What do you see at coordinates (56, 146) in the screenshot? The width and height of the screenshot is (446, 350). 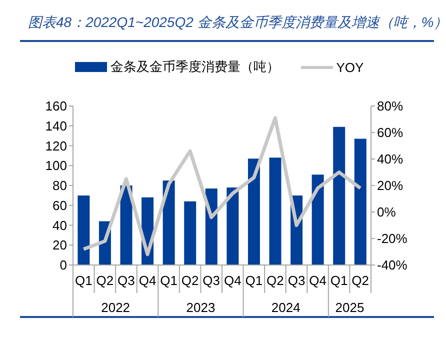 I see `y-tick-label: 120` at bounding box center [56, 146].